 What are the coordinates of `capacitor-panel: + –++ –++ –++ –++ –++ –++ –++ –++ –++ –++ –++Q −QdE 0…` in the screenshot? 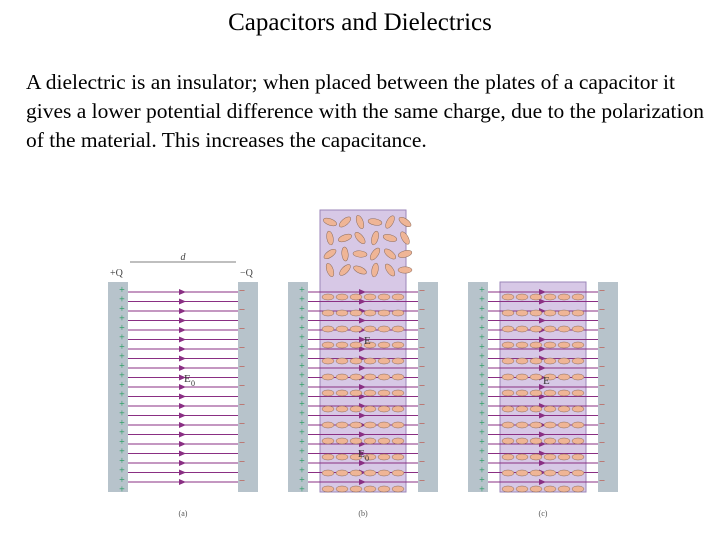 It's located at (183, 385).